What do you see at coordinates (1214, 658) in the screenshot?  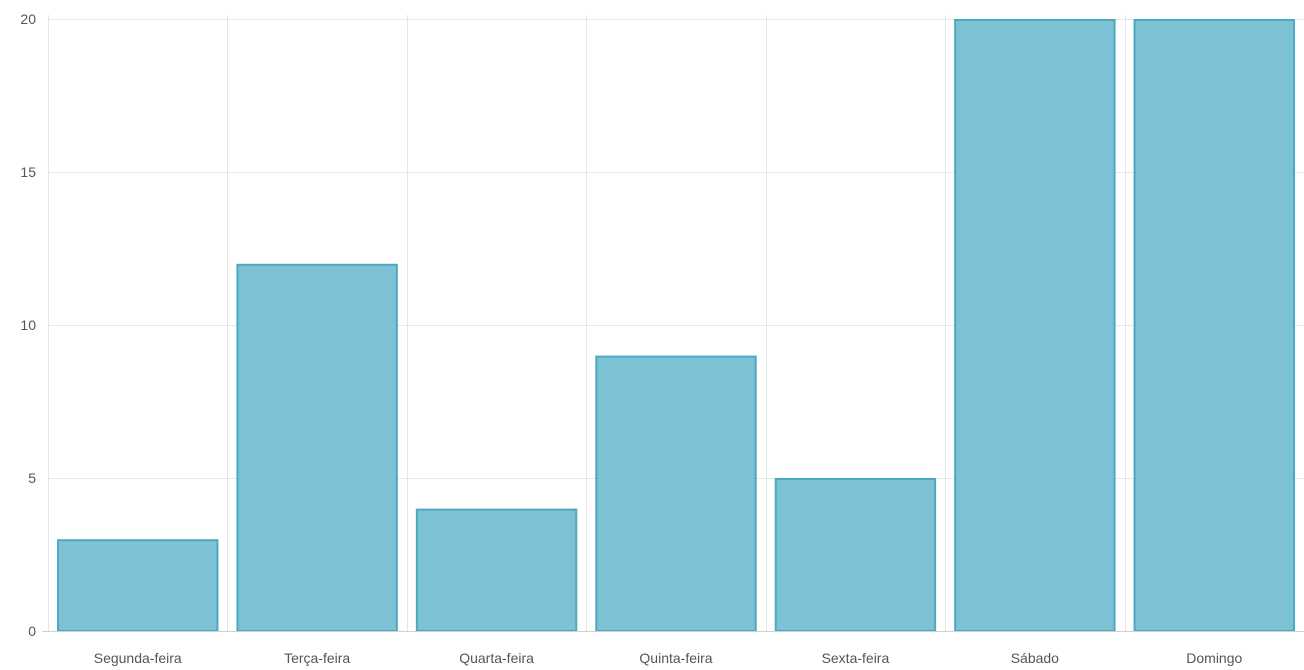 I see `x-tick-label: Domingo` at bounding box center [1214, 658].